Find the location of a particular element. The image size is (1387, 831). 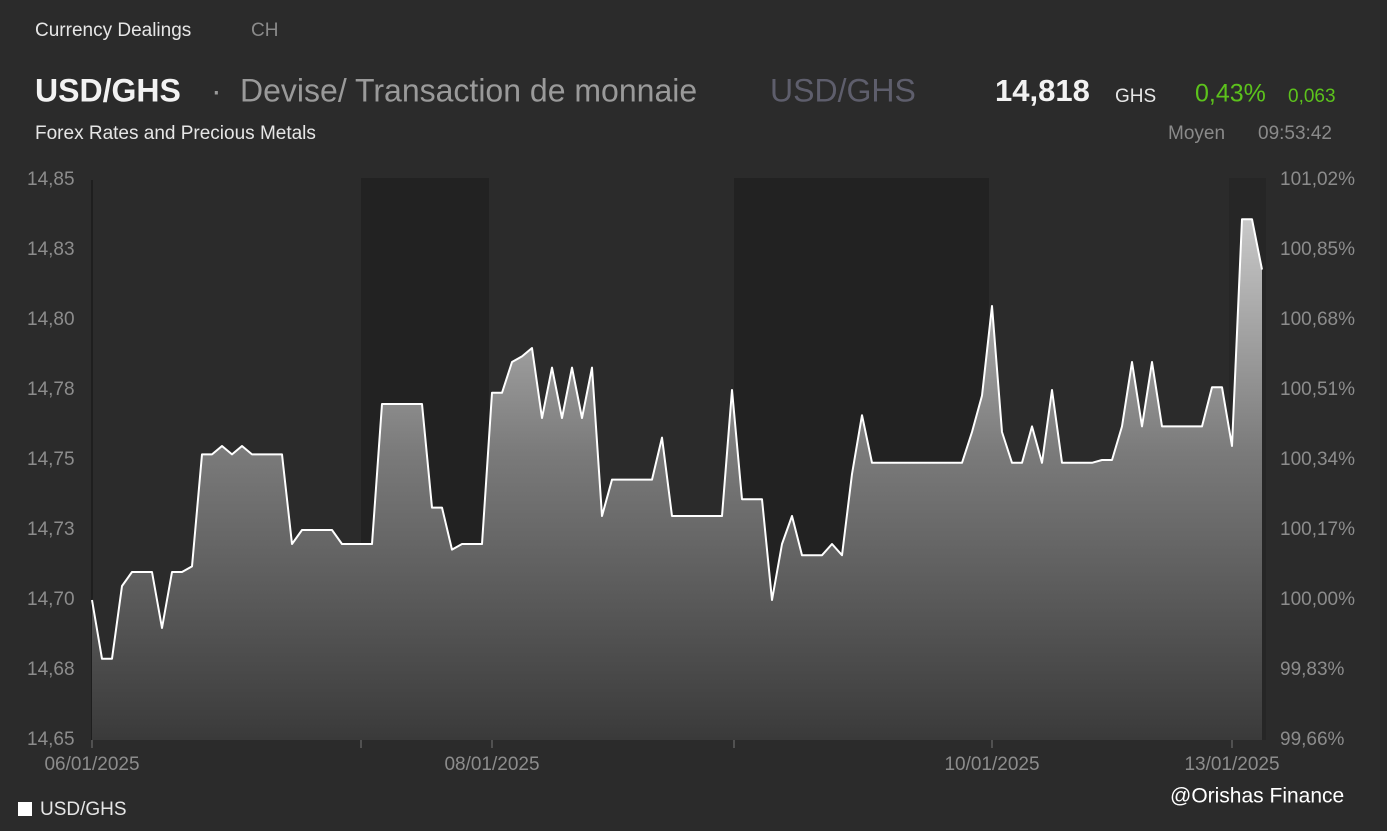

y2-tick-label: 100,00% is located at coordinates (1317, 599).